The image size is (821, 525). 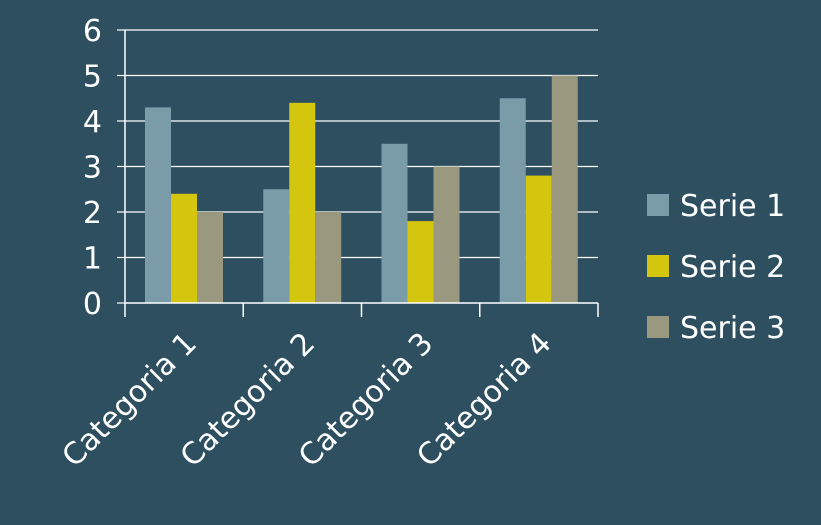 What do you see at coordinates (92, 213) in the screenshot?
I see `y-tick-label: 2` at bounding box center [92, 213].